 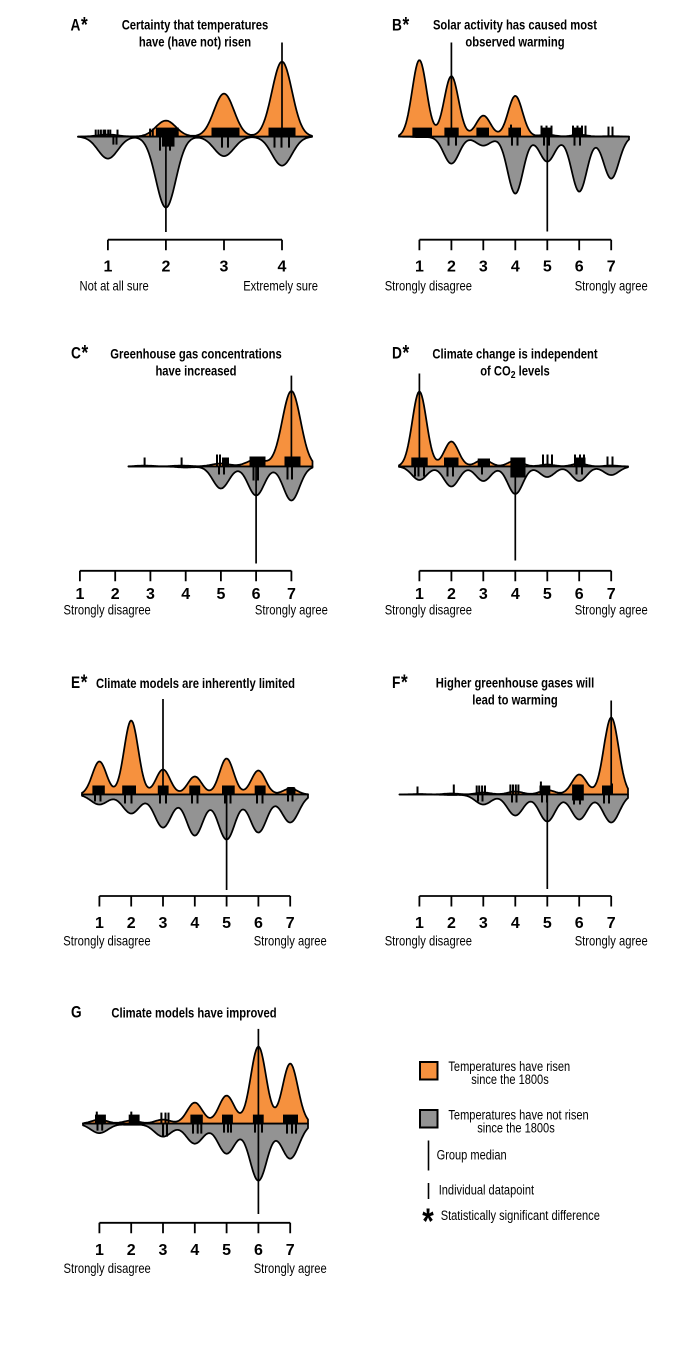 What do you see at coordinates (114, 286) in the screenshot?
I see `svg-text: Not at all sure` at bounding box center [114, 286].